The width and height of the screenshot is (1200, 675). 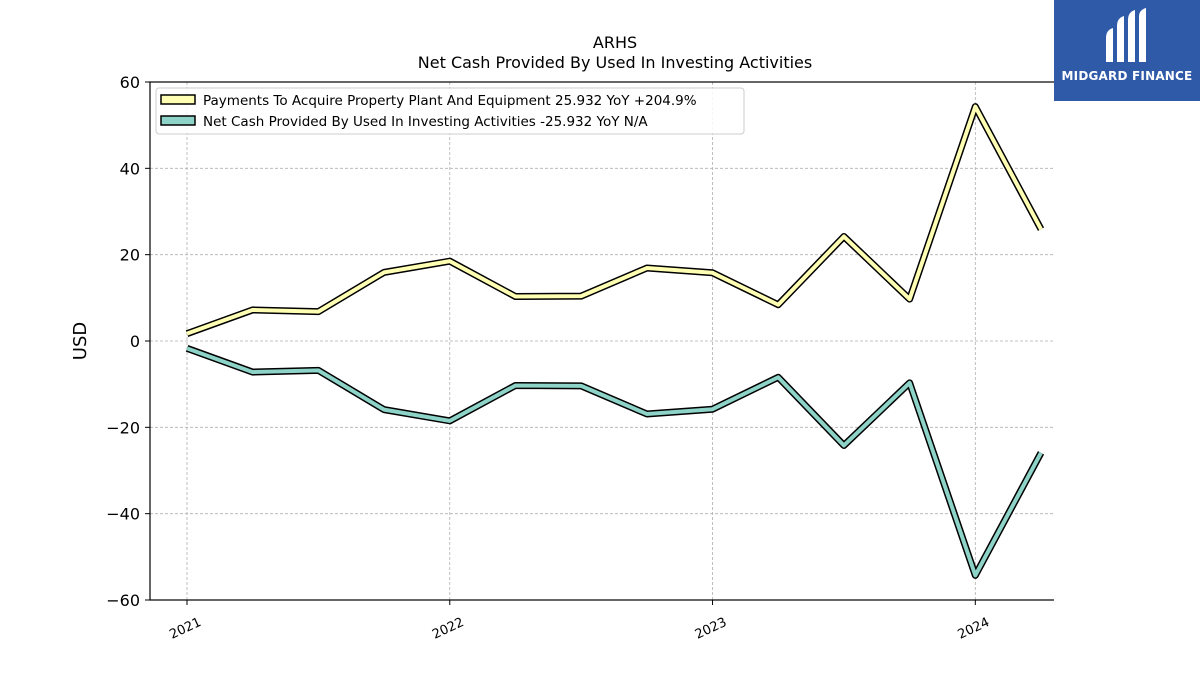 What do you see at coordinates (123, 427) in the screenshot?
I see `y-tick-label: −20` at bounding box center [123, 427].